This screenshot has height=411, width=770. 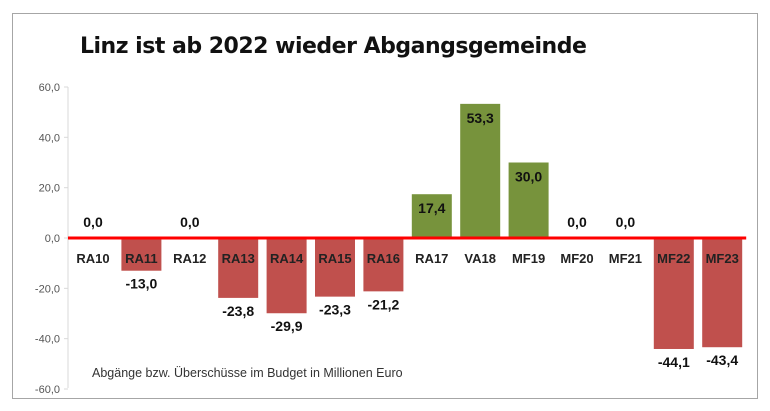 I want to click on category-label: RA14, so click(x=287, y=258).